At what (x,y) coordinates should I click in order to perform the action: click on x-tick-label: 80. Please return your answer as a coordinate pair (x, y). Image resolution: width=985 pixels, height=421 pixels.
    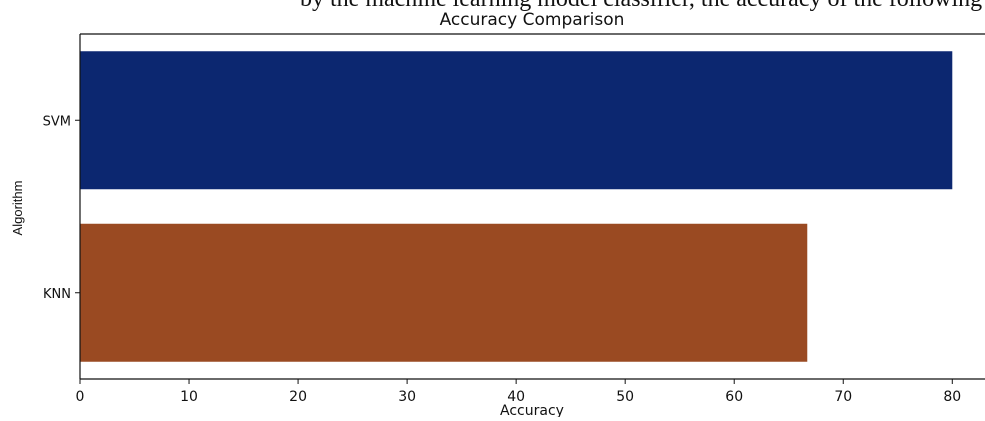
    Looking at the image, I should click on (952, 397).